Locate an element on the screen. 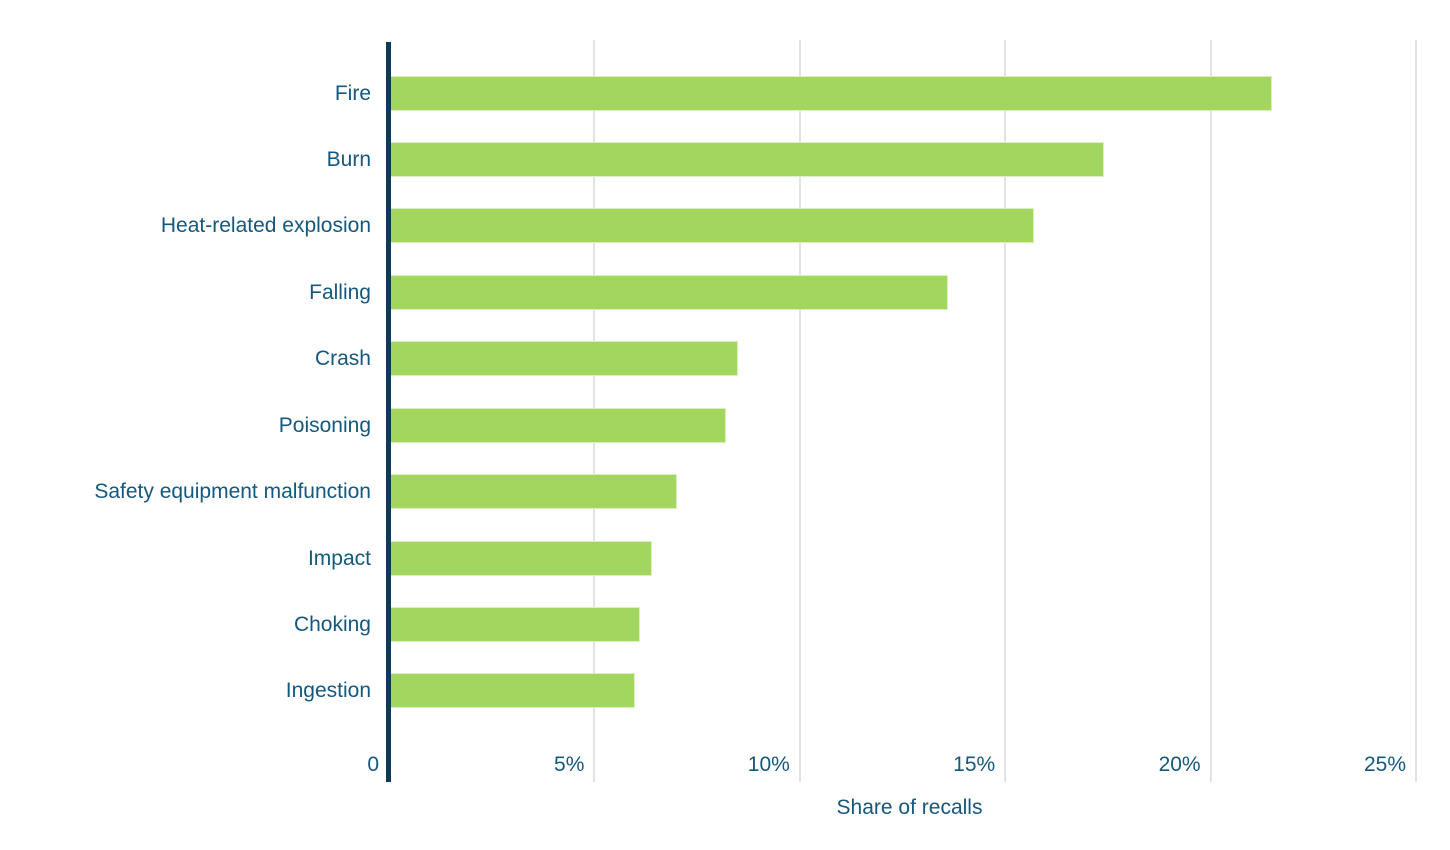 Image resolution: width=1450 pixels, height=850 pixels. x-tick-label: 20% is located at coordinates (1179, 764).